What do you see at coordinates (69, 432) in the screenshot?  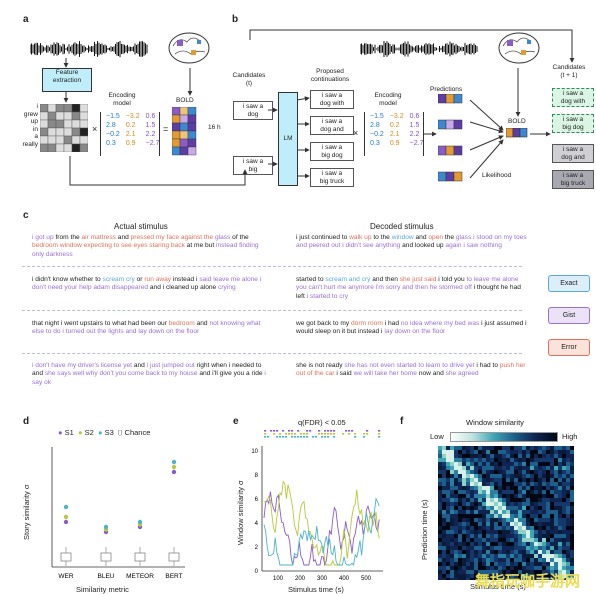 I see `legend-s1: S1` at bounding box center [69, 432].